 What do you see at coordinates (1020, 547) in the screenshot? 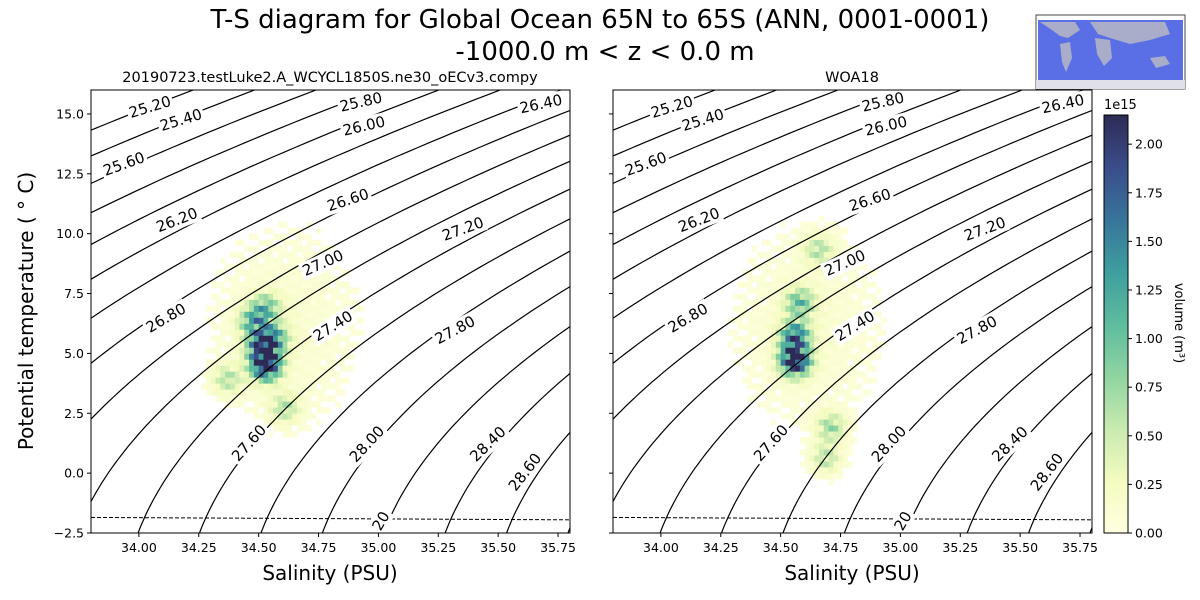
I see `x-tick-label: 35.50` at bounding box center [1020, 547].